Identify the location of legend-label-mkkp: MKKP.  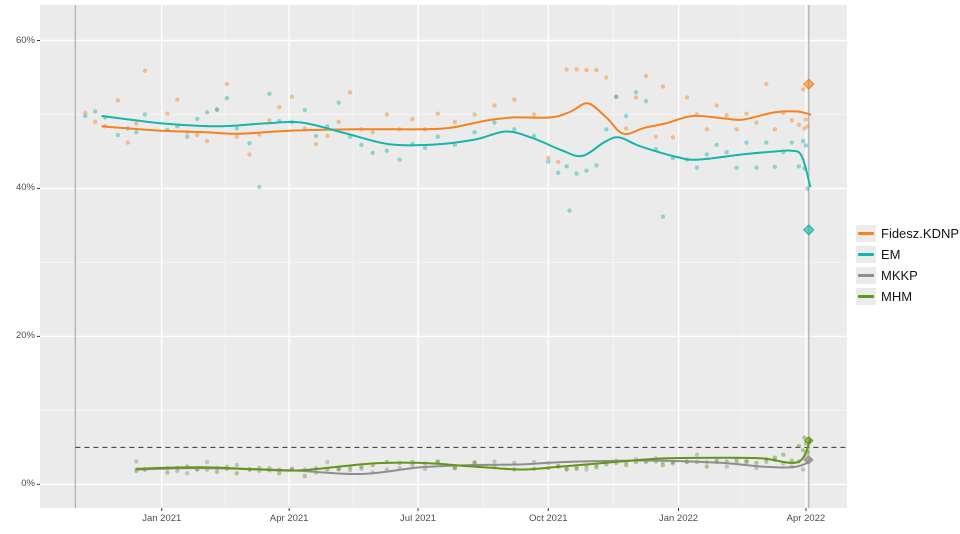
(899, 275).